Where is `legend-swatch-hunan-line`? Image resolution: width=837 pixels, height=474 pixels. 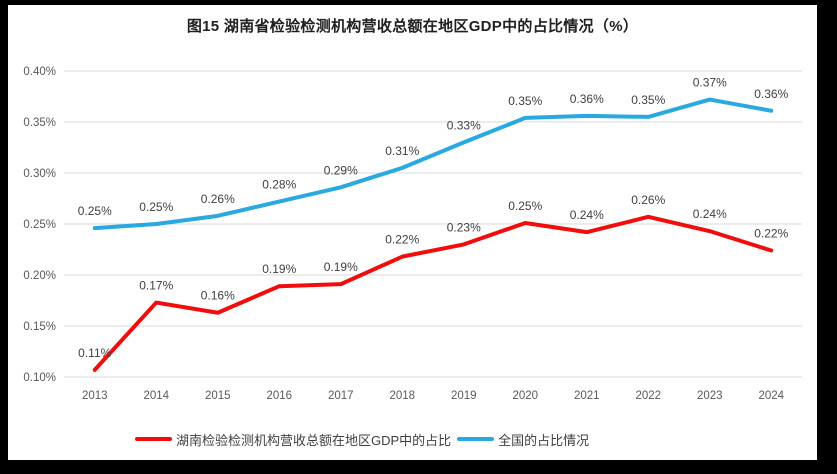
legend-swatch-hunan-line is located at coordinates (153, 439).